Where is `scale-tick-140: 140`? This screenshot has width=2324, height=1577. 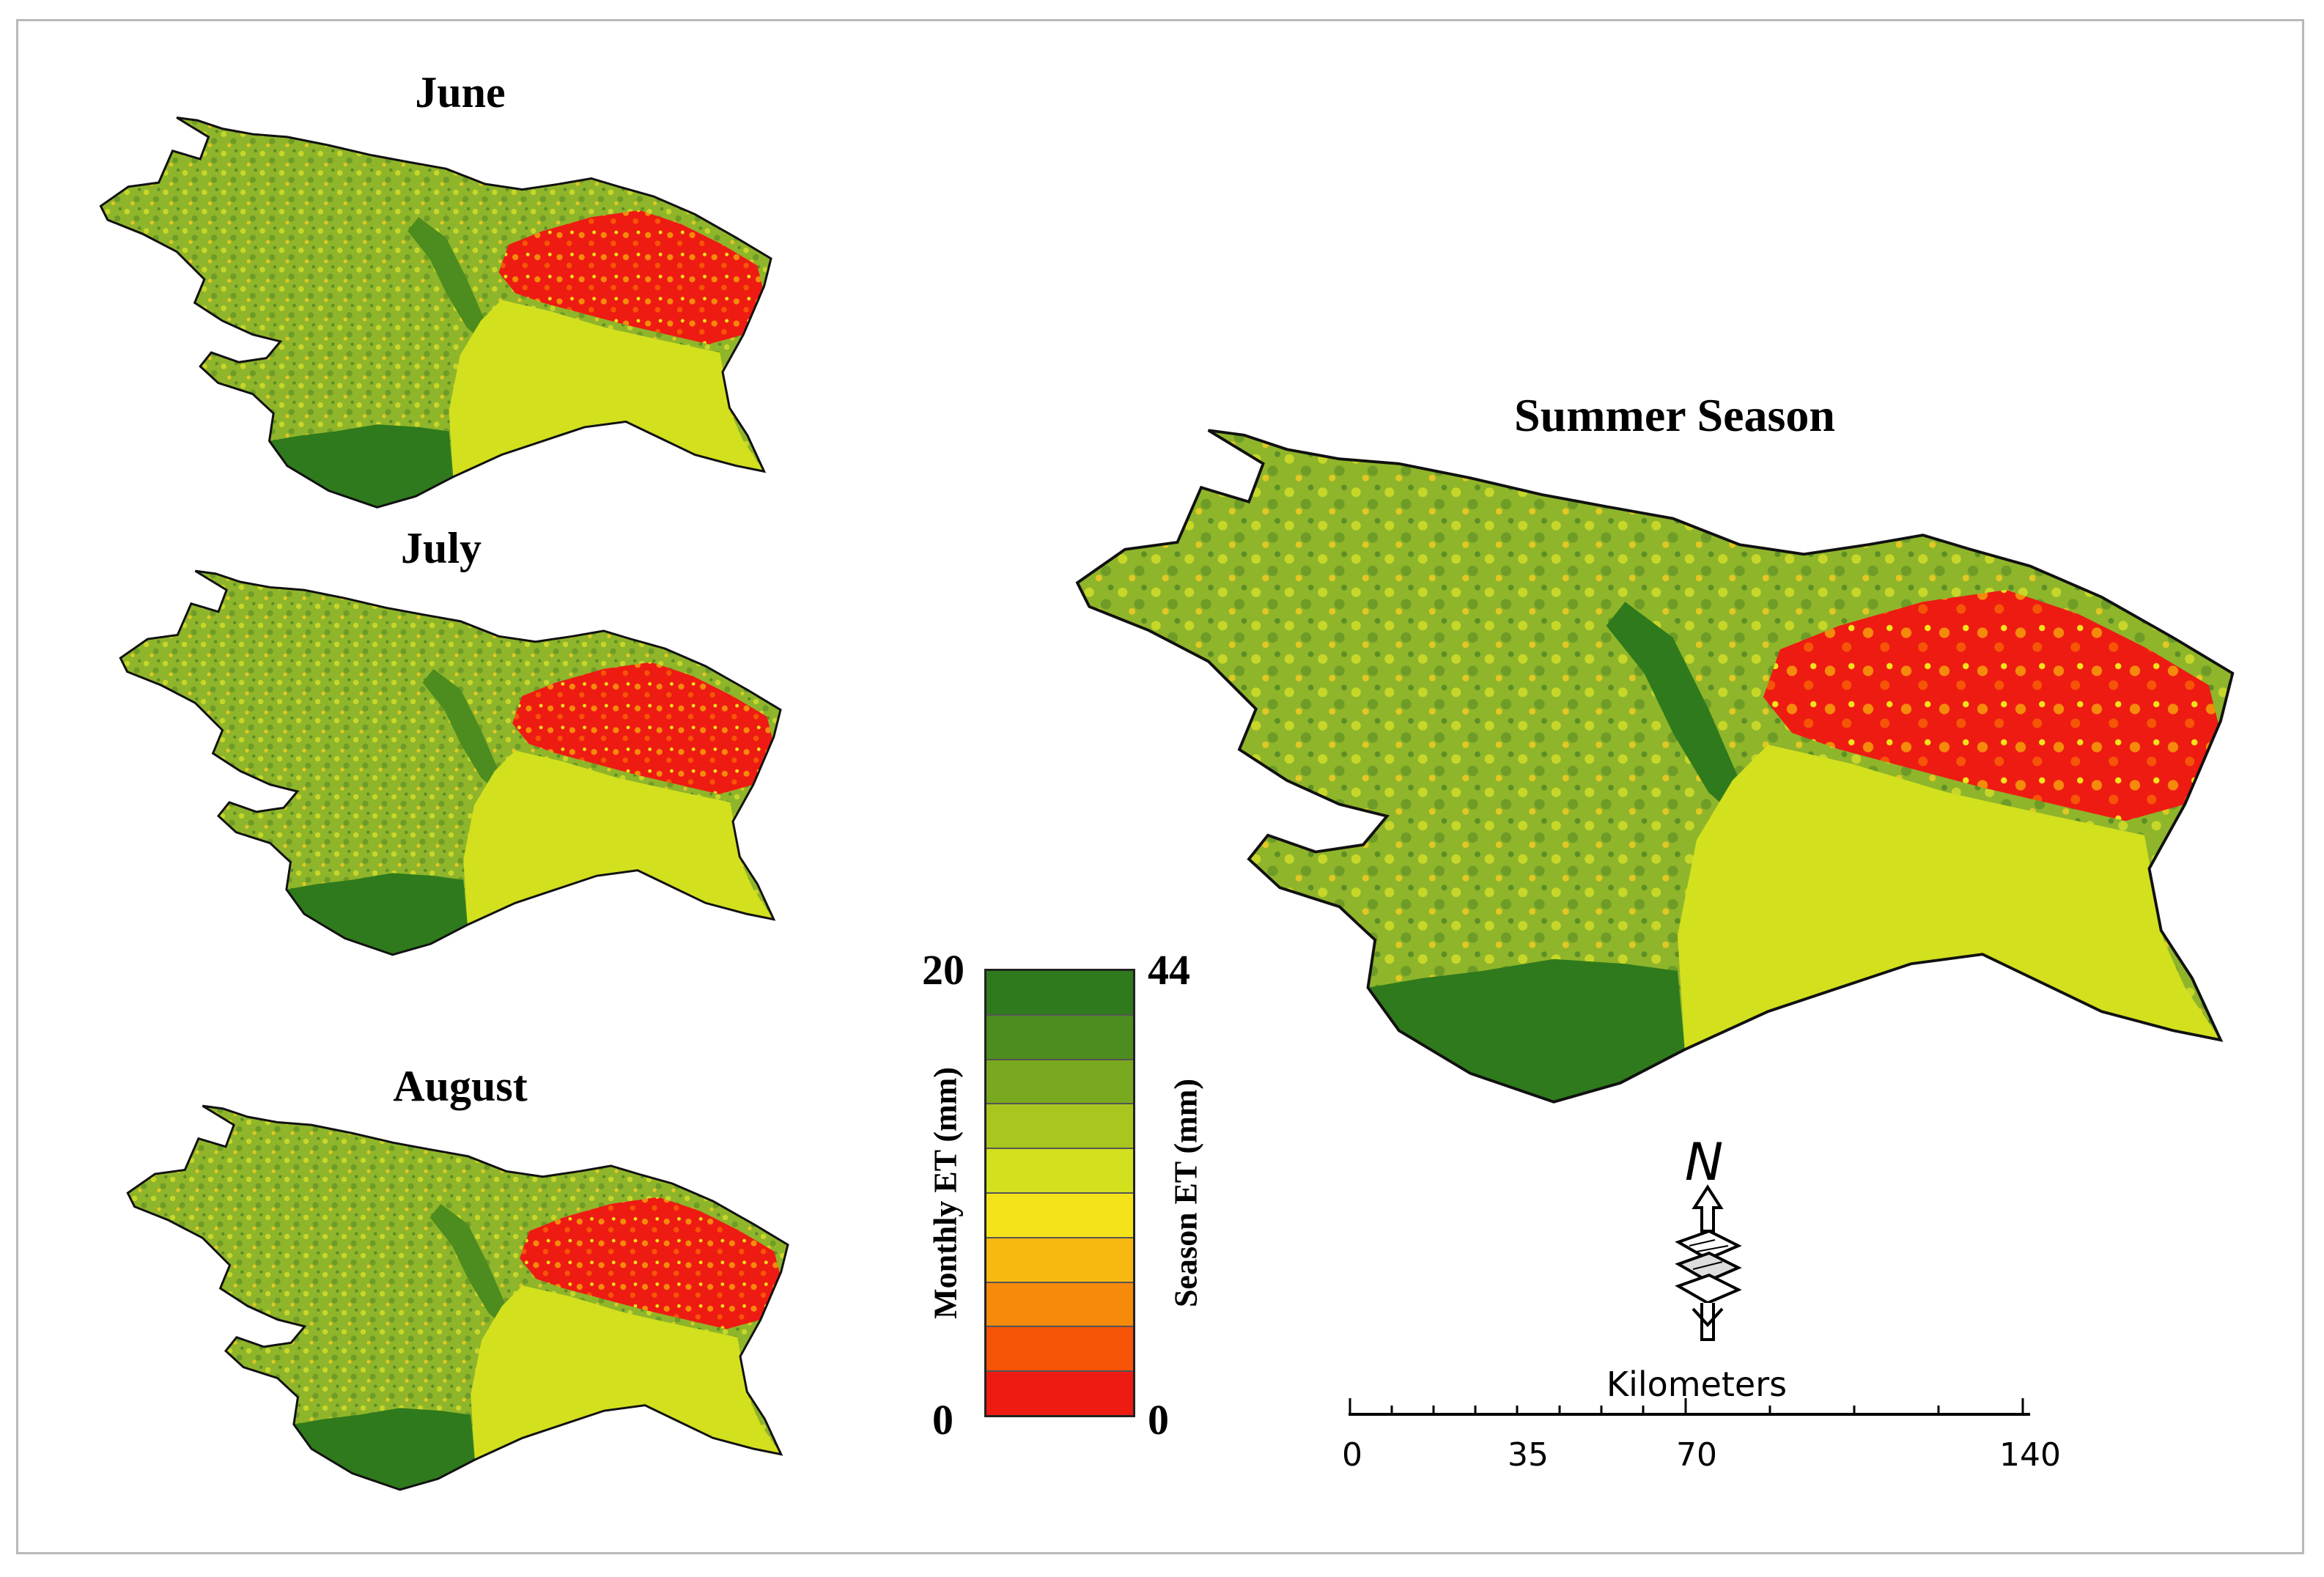 scale-tick-140: 140 is located at coordinates (2030, 1455).